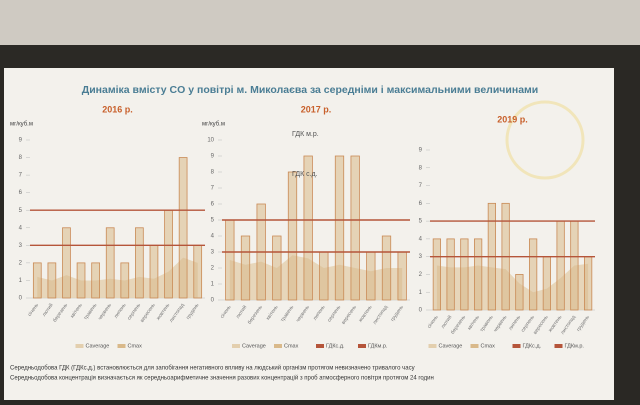  Describe the element at coordinates (320, 22) in the screenshot. I see `ceiling` at that location.